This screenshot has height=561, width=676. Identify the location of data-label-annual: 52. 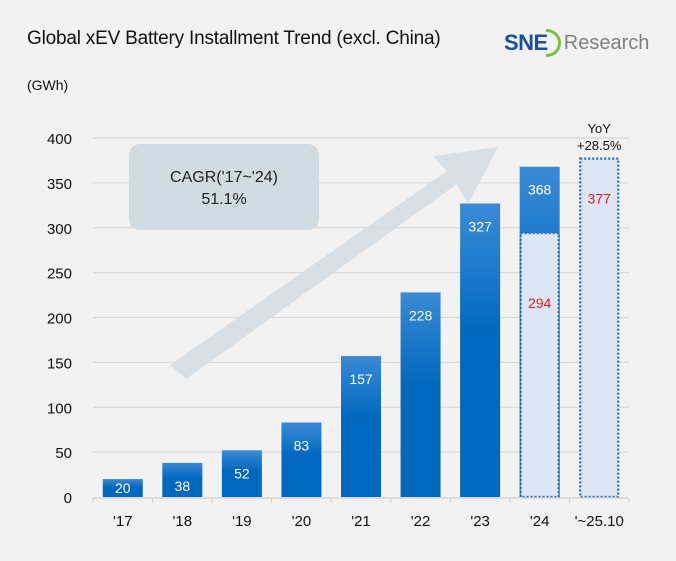
(242, 473).